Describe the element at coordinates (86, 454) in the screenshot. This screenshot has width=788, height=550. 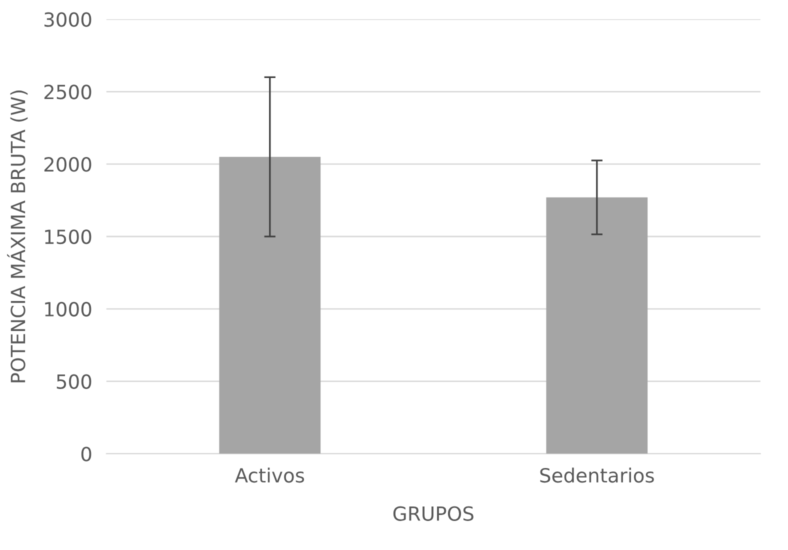
I see `y-tick-label: 0` at that location.